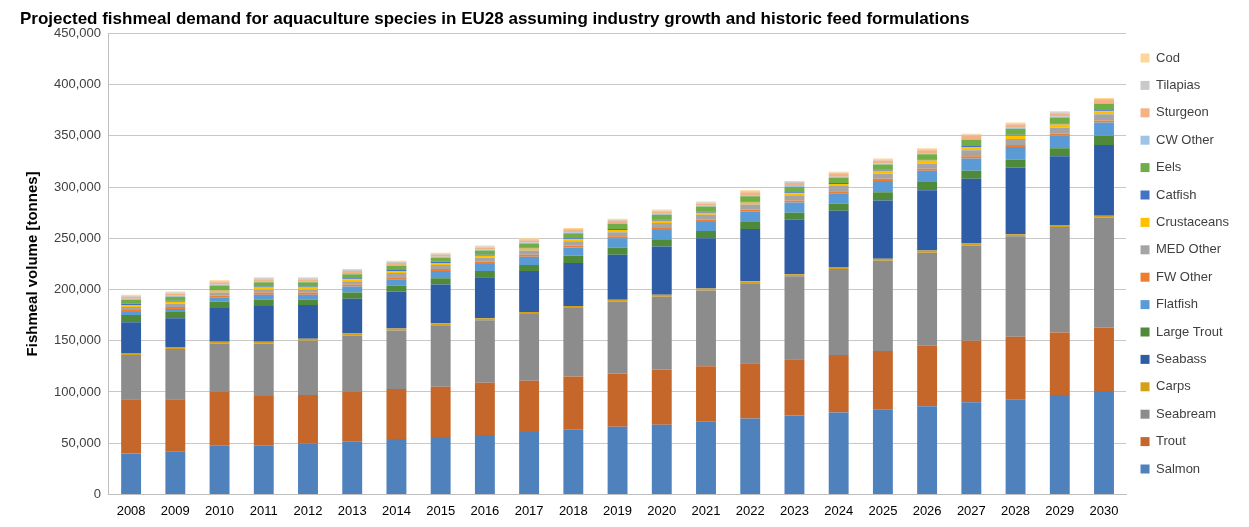 Image resolution: width=1249 pixels, height=527 pixels. Describe the element at coordinates (1169, 167) in the screenshot. I see `legend-label: Eels` at that location.